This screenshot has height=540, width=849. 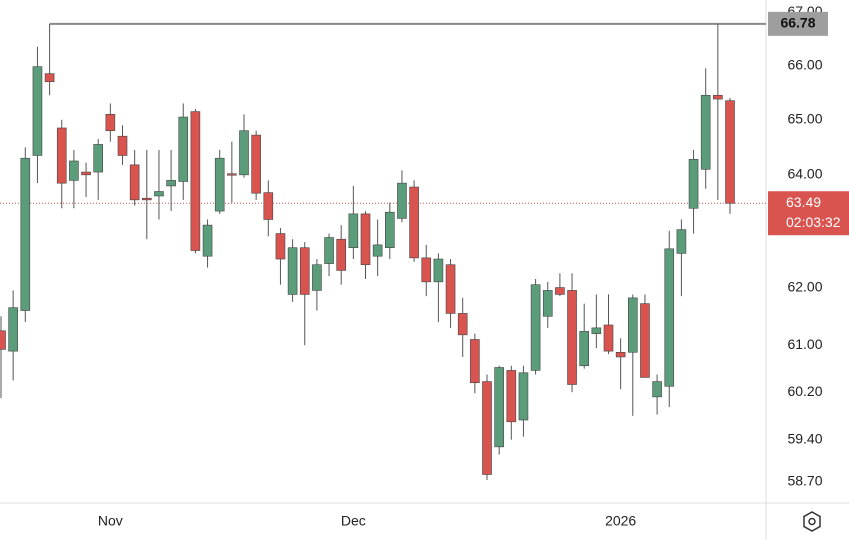 What do you see at coordinates (620, 521) in the screenshot?
I see `x-tick-label: 2026` at bounding box center [620, 521].